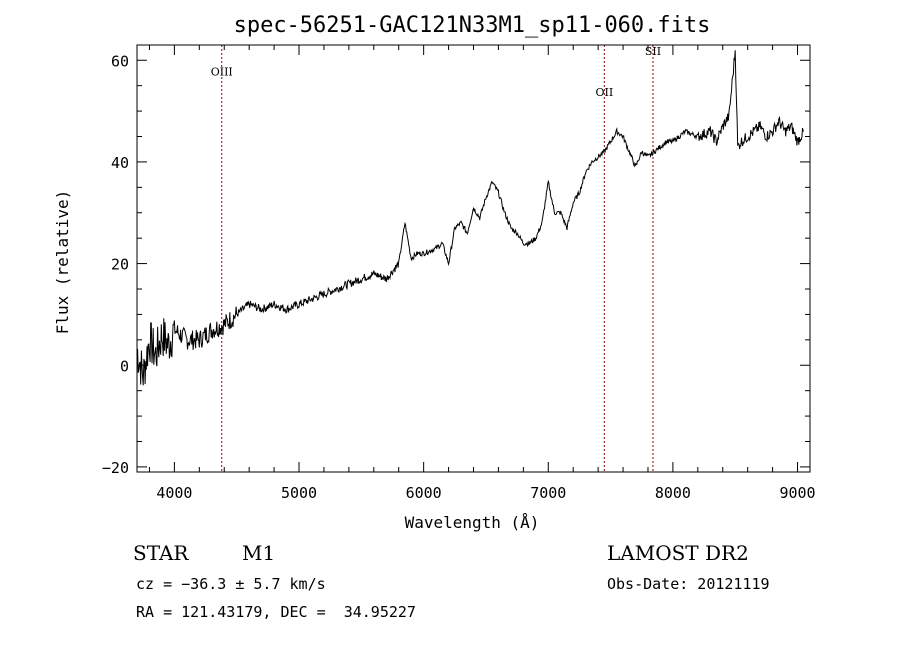 The image size is (900, 649). What do you see at coordinates (231, 584) in the screenshot?
I see `redshift-text: cz = −36.3 ± 5.7 km/s` at bounding box center [231, 584].